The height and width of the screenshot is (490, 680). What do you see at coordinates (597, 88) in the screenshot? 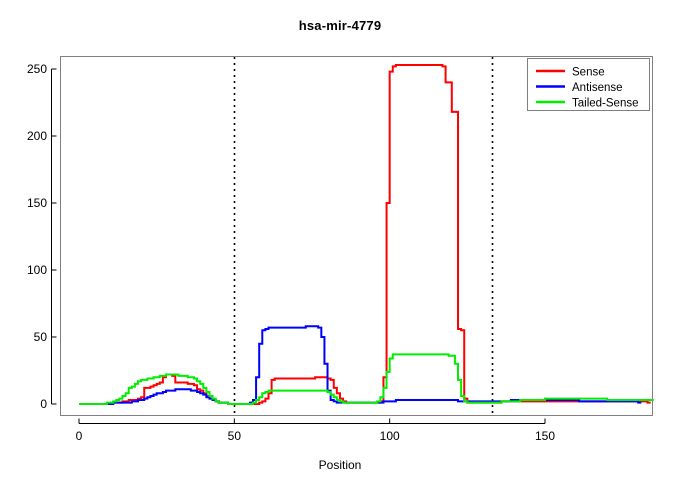
I see `legend-label-antisense: Antisense` at bounding box center [597, 88].